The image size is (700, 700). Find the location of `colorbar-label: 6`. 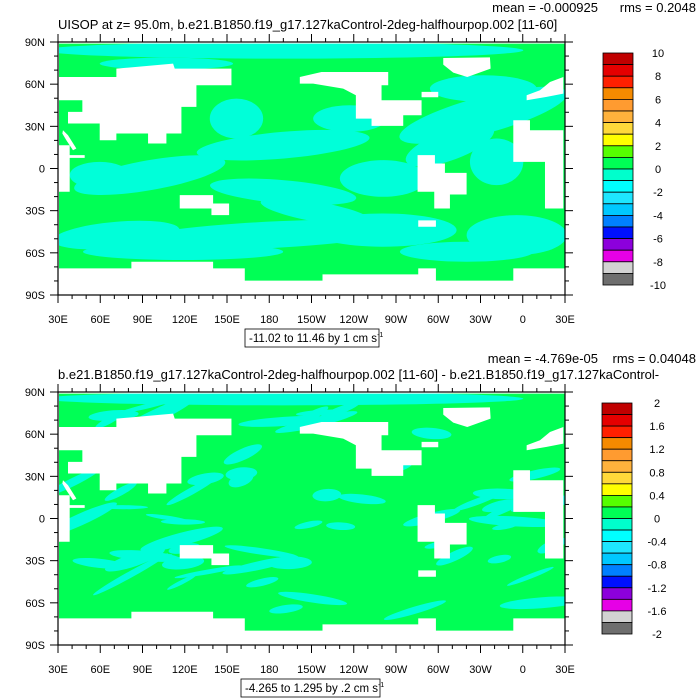

colorbar-label: 6 is located at coordinates (658, 100).